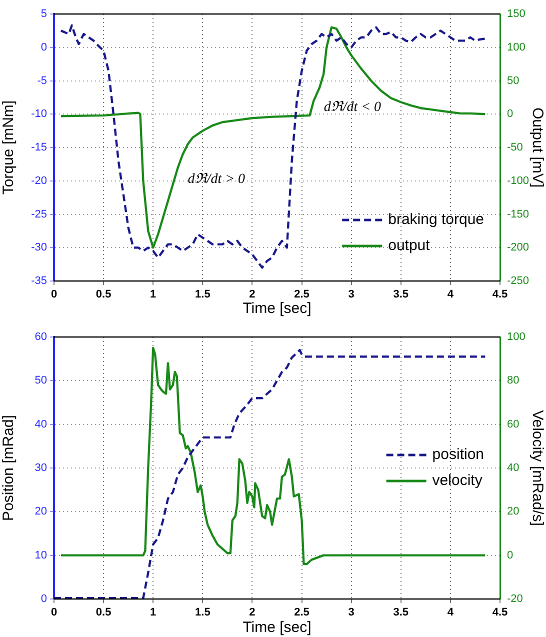 The image size is (546, 637). What do you see at coordinates (39, 281) in the screenshot?
I see `y-tick-label: -35` at bounding box center [39, 281].